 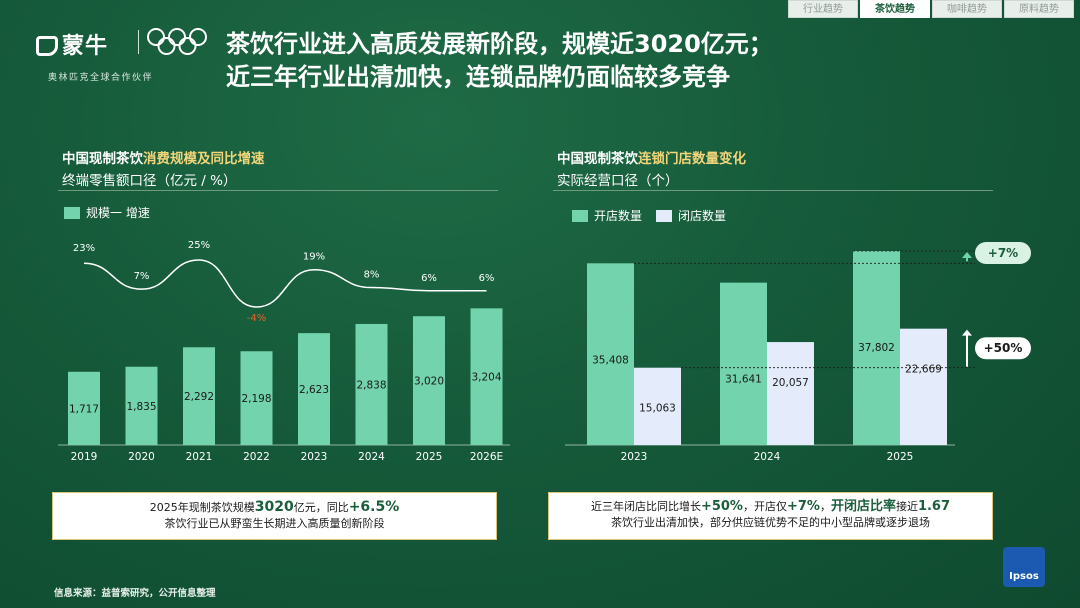 I want to click on tab-coffee-trends: 咖啡趋势, so click(x=967, y=9).